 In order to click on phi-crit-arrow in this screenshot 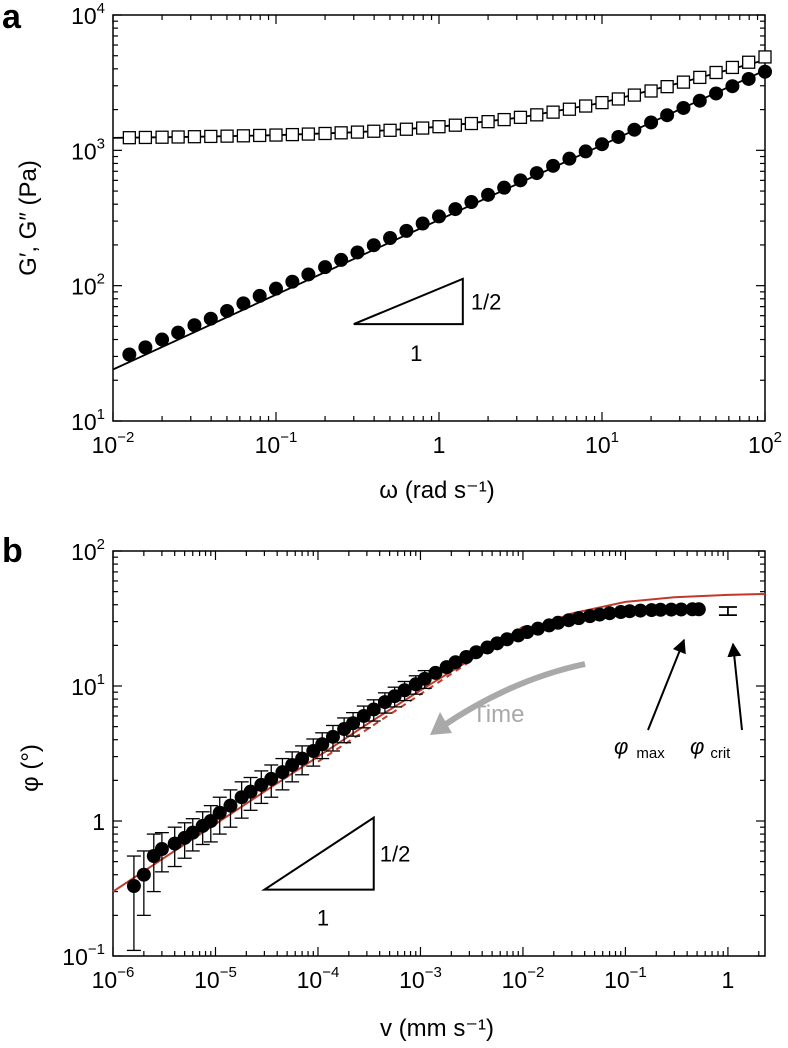, I will do `click(735, 686)`.